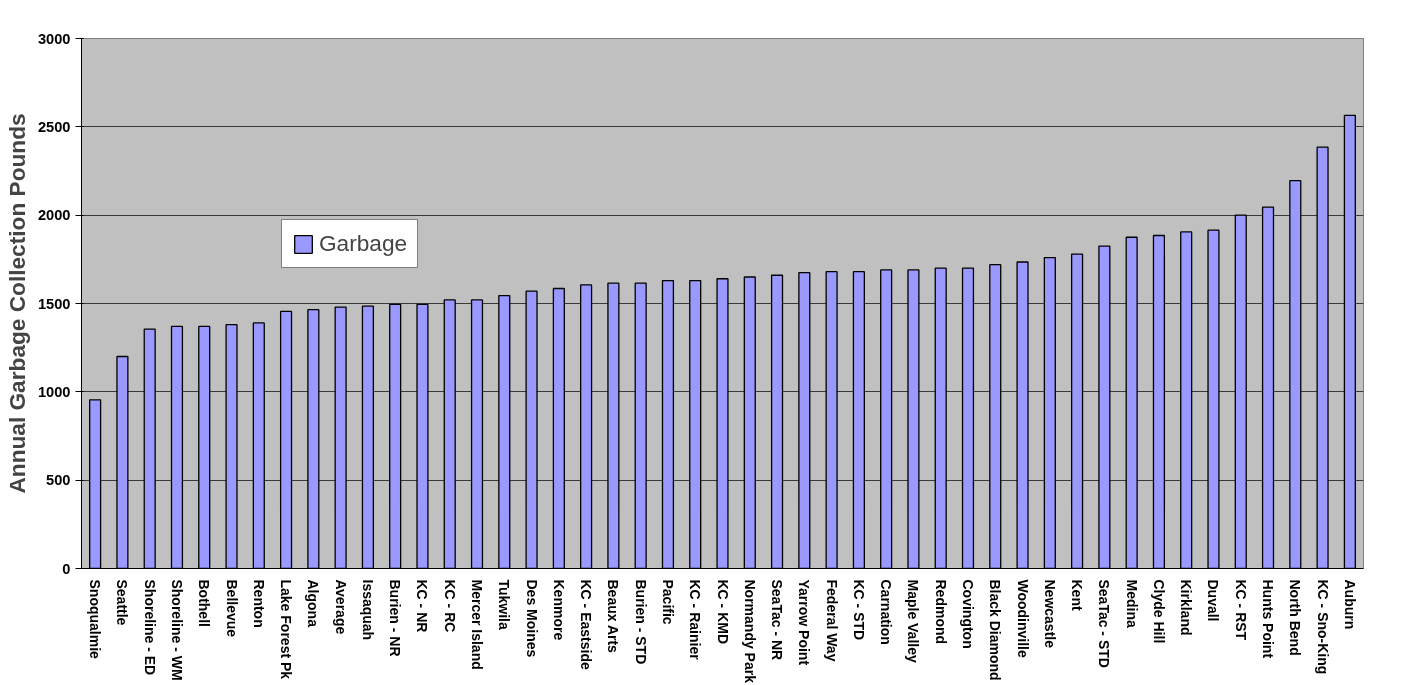 Image resolution: width=1403 pixels, height=685 pixels. What do you see at coordinates (886, 612) in the screenshot?
I see `x-tick-label: Carnation` at bounding box center [886, 612].